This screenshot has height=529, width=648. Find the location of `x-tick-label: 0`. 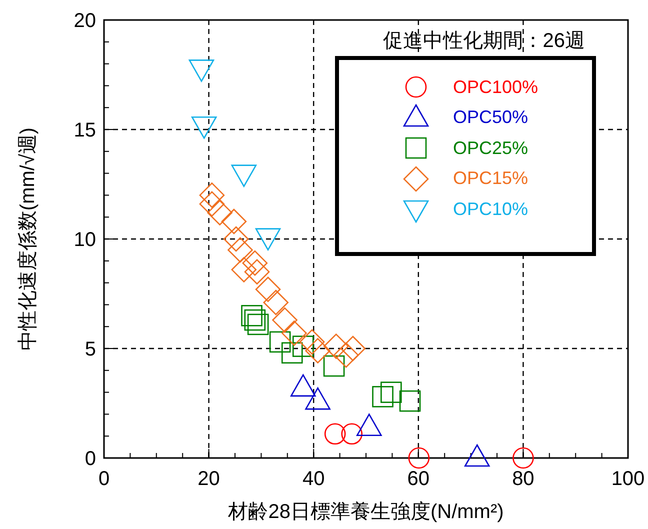

x-tick-label: 0 is located at coordinates (104, 479).